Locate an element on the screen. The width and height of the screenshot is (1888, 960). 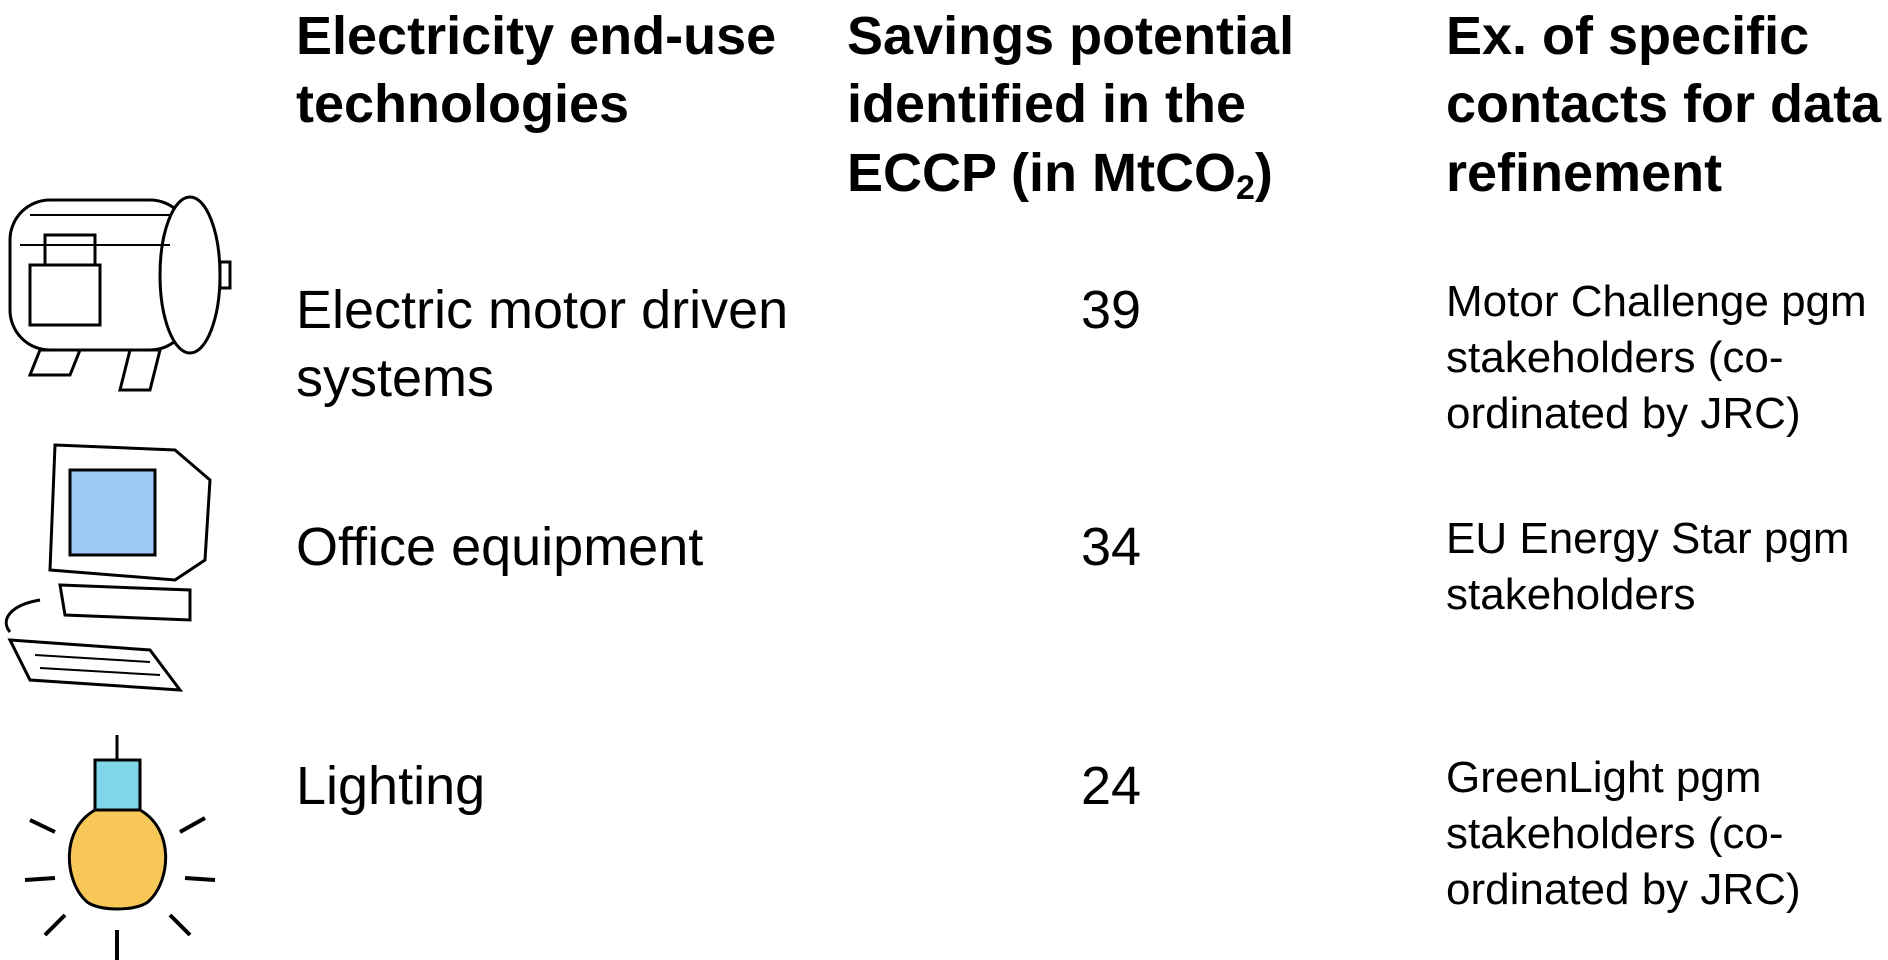
technology: Electric motor driven is located at coordinates (542, 310).